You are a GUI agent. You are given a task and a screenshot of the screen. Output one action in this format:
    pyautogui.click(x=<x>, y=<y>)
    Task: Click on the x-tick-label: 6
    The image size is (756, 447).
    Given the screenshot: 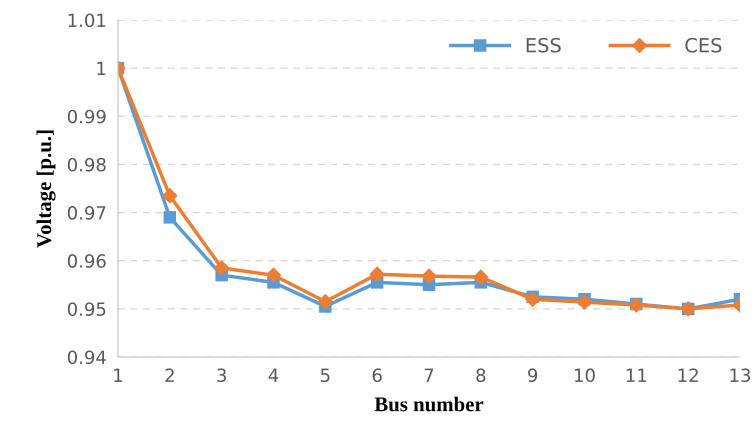 What is the action you would take?
    pyautogui.click(x=377, y=375)
    